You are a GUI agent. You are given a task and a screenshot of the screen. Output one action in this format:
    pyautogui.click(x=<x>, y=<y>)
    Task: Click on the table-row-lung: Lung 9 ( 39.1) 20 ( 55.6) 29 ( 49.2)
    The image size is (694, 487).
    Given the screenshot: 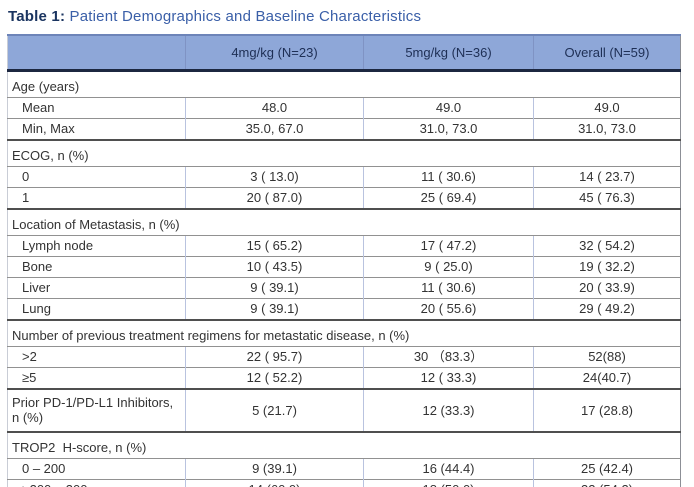 What is the action you would take?
    pyautogui.click(x=344, y=309)
    